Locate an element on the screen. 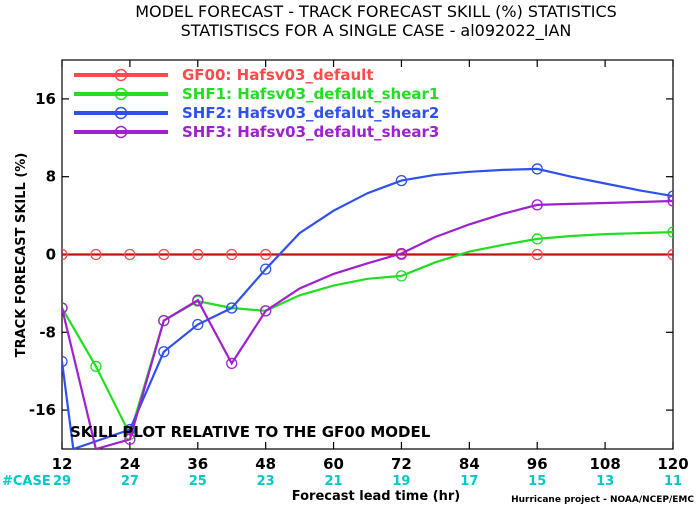  case-count: 23 is located at coordinates (266, 481).